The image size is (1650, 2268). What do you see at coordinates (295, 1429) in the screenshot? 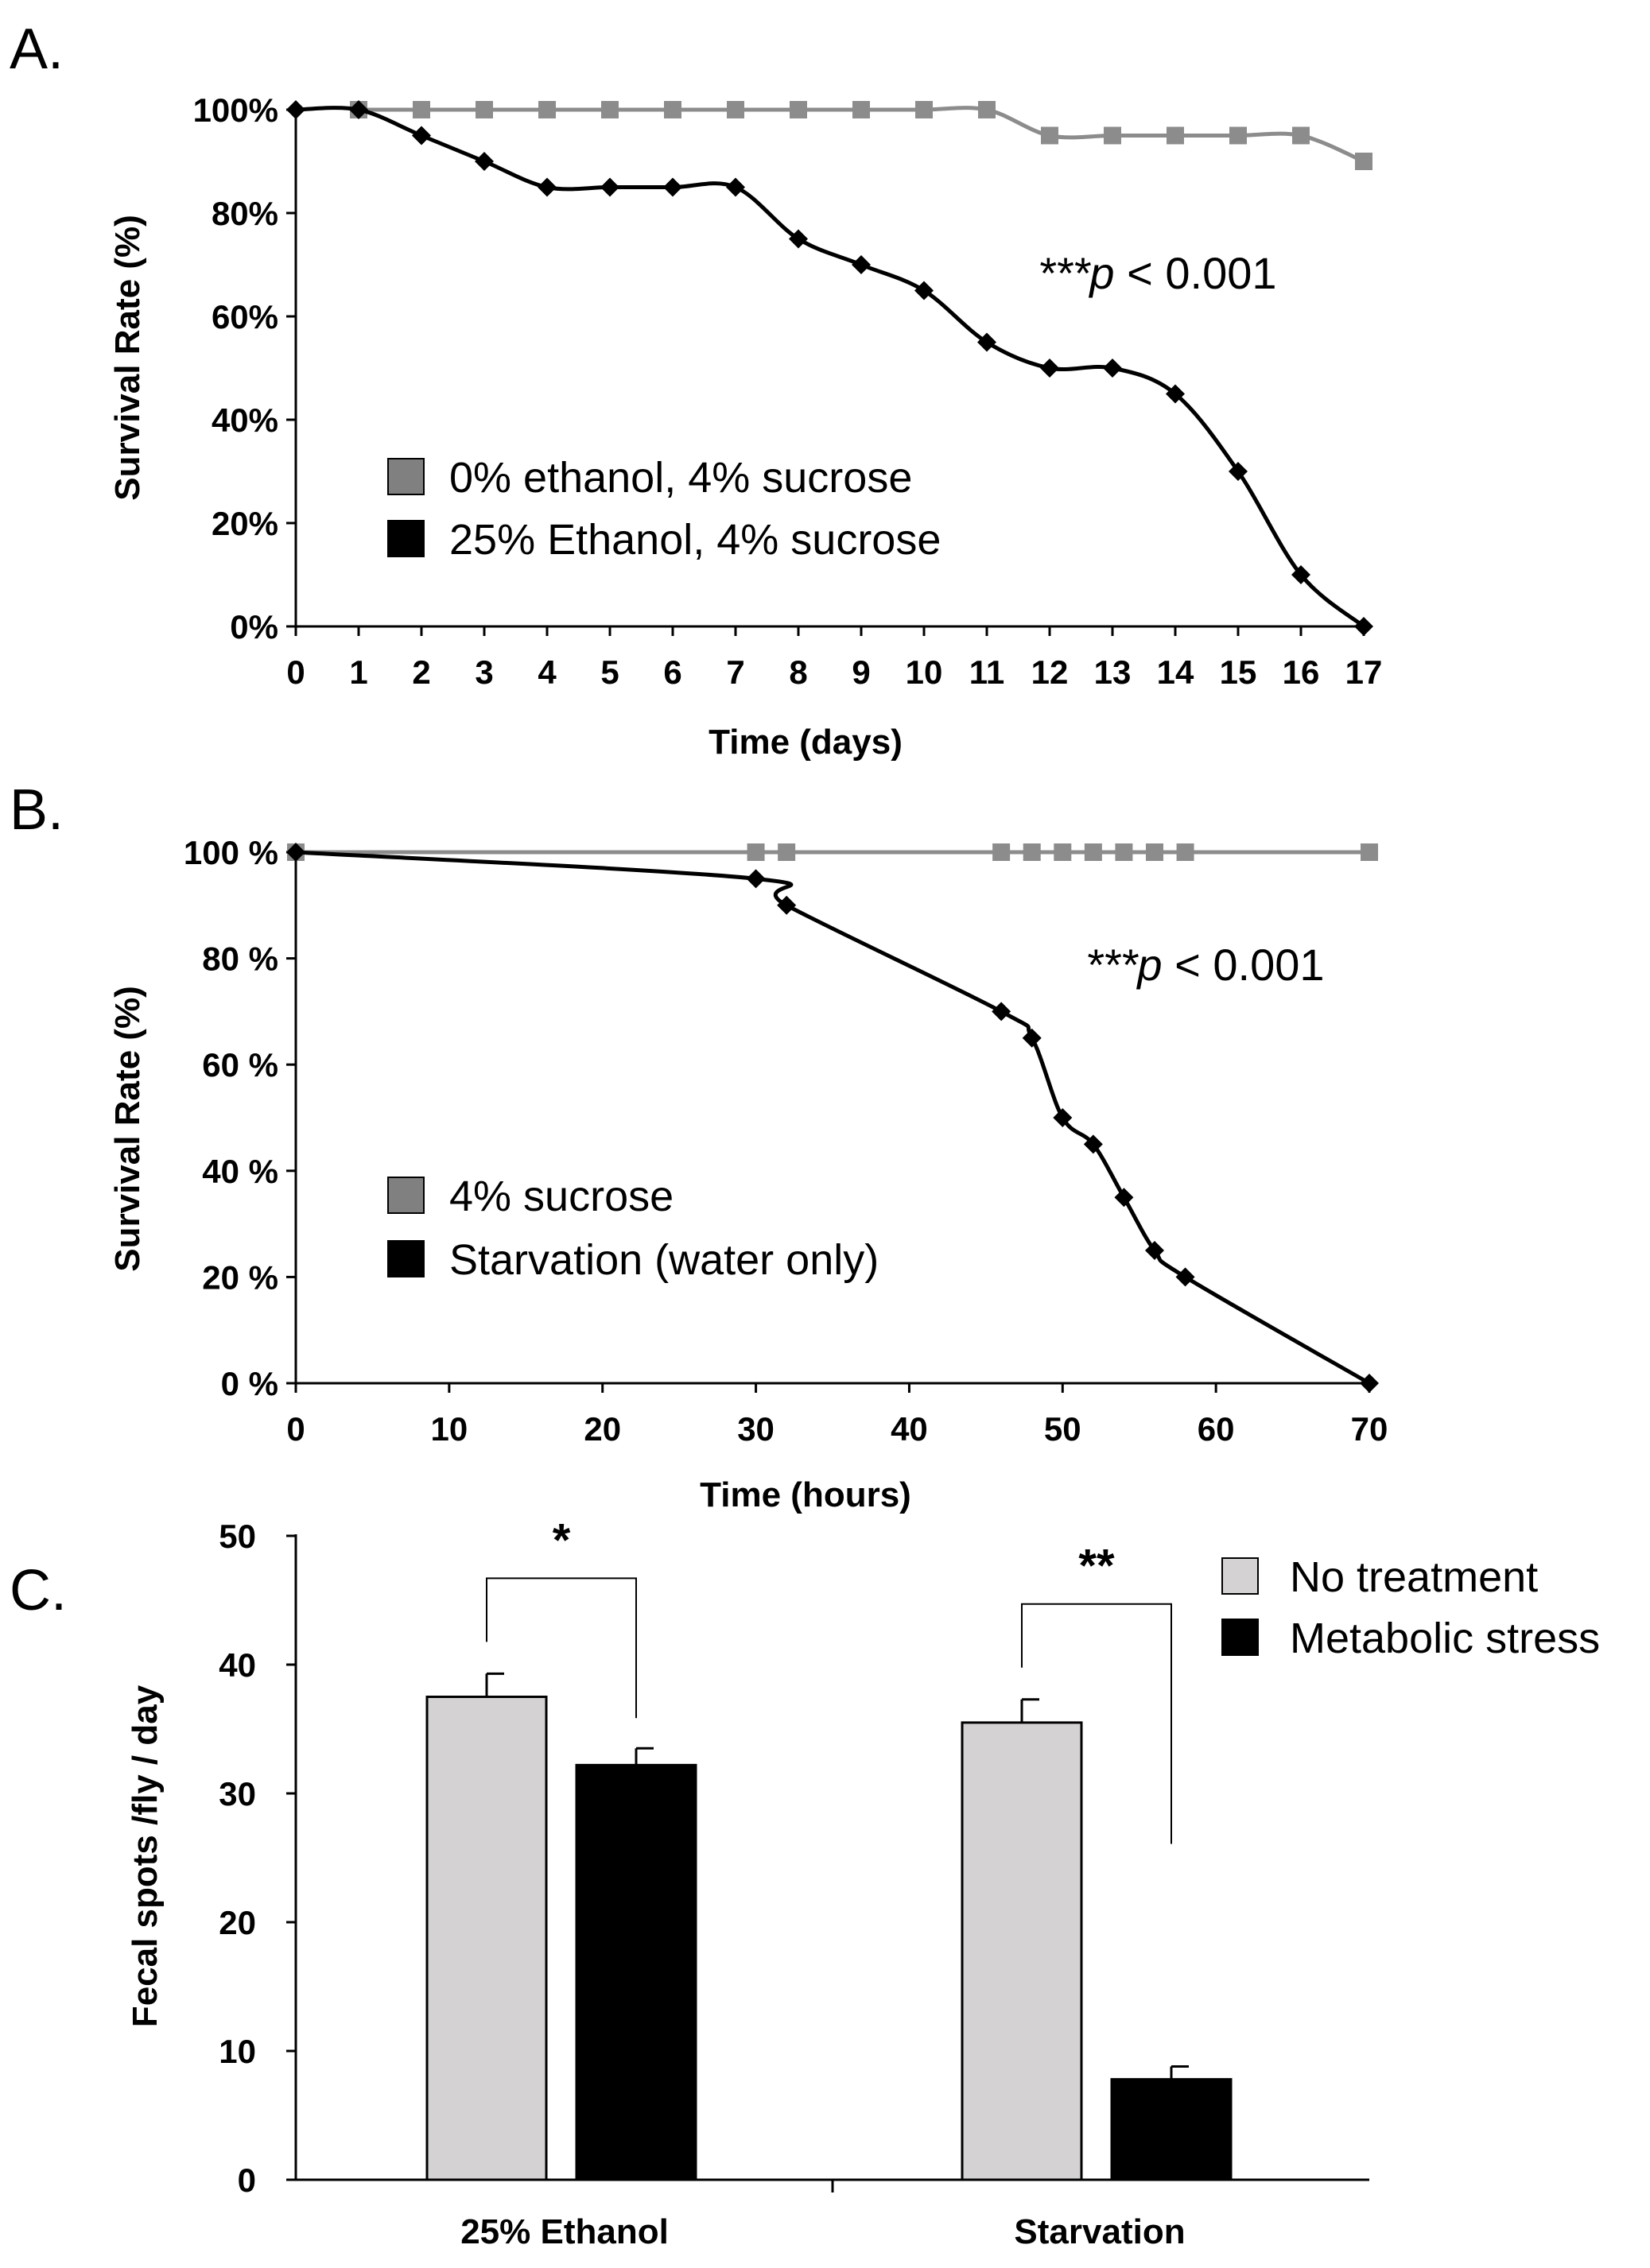
I see `b-x-tick-label: 0` at bounding box center [295, 1429].